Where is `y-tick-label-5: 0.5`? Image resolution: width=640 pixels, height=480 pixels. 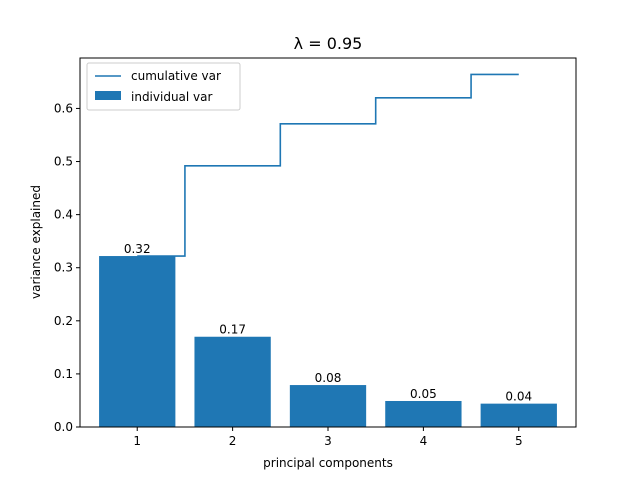 y-tick-label-5: 0.5 is located at coordinates (63, 162).